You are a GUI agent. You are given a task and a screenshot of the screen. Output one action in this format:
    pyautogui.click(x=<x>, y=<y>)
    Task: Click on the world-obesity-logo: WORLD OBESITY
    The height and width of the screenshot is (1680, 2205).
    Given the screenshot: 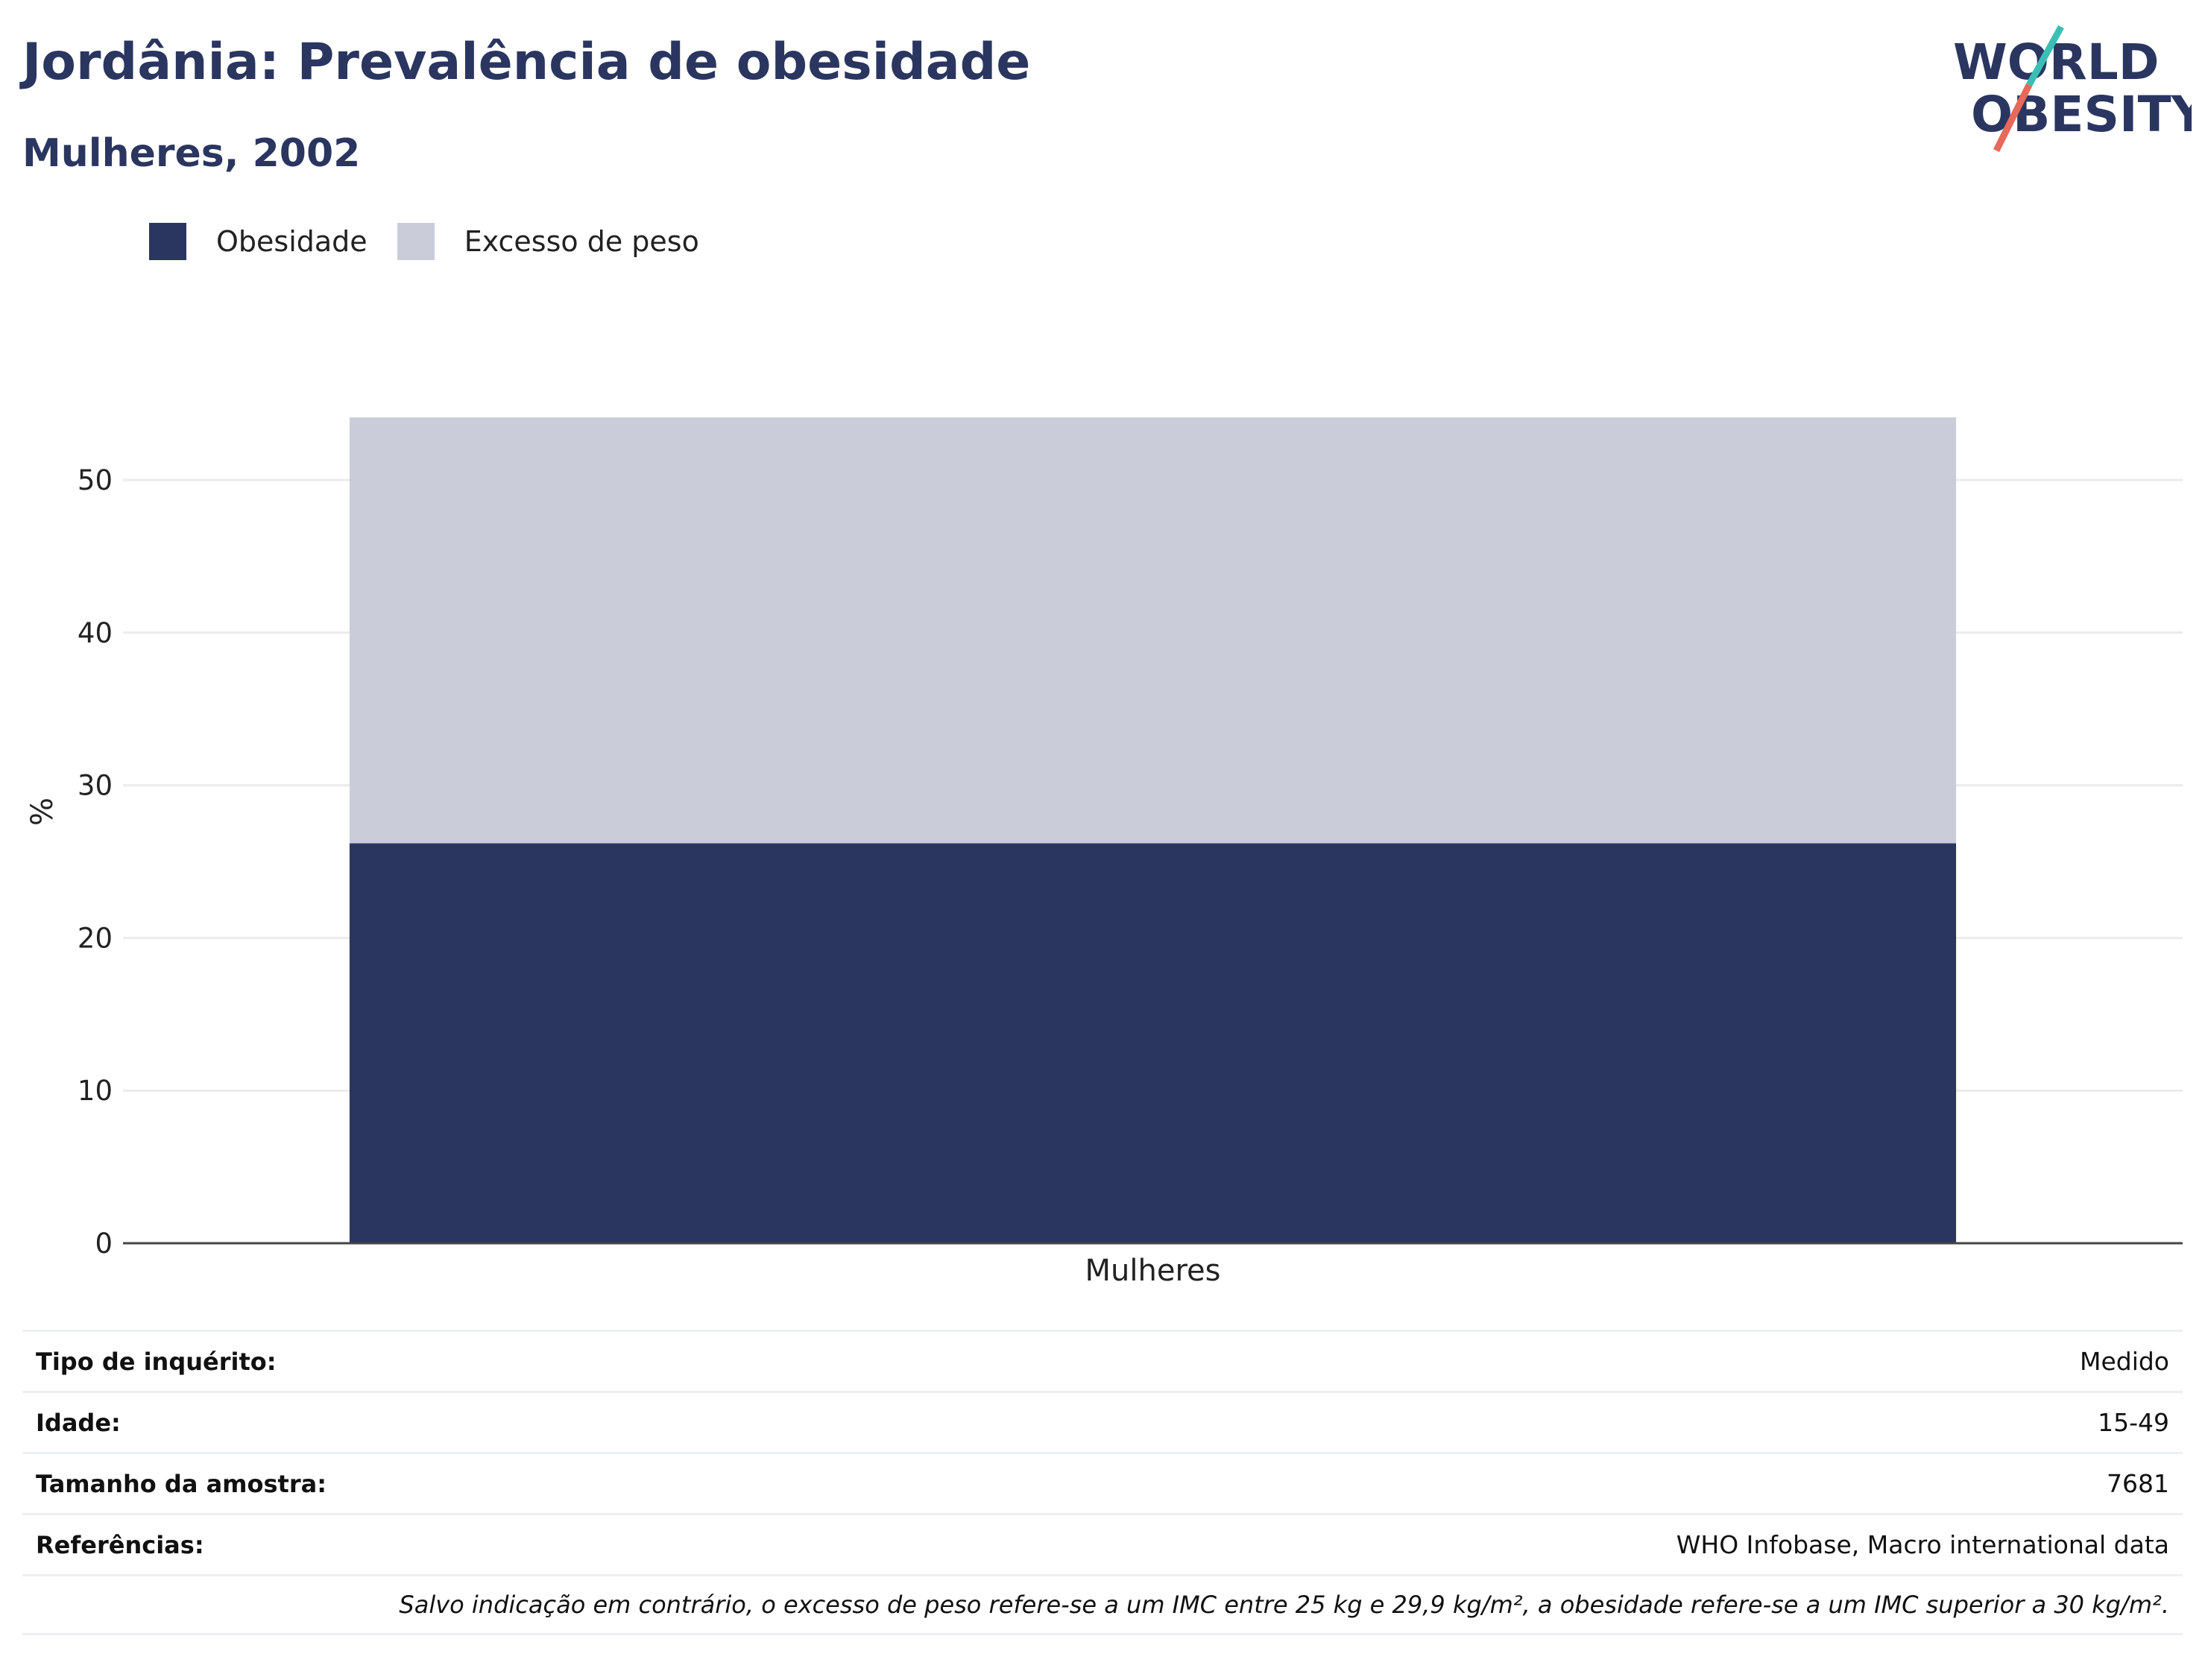 What is the action you would take?
    pyautogui.click(x=2072, y=89)
    